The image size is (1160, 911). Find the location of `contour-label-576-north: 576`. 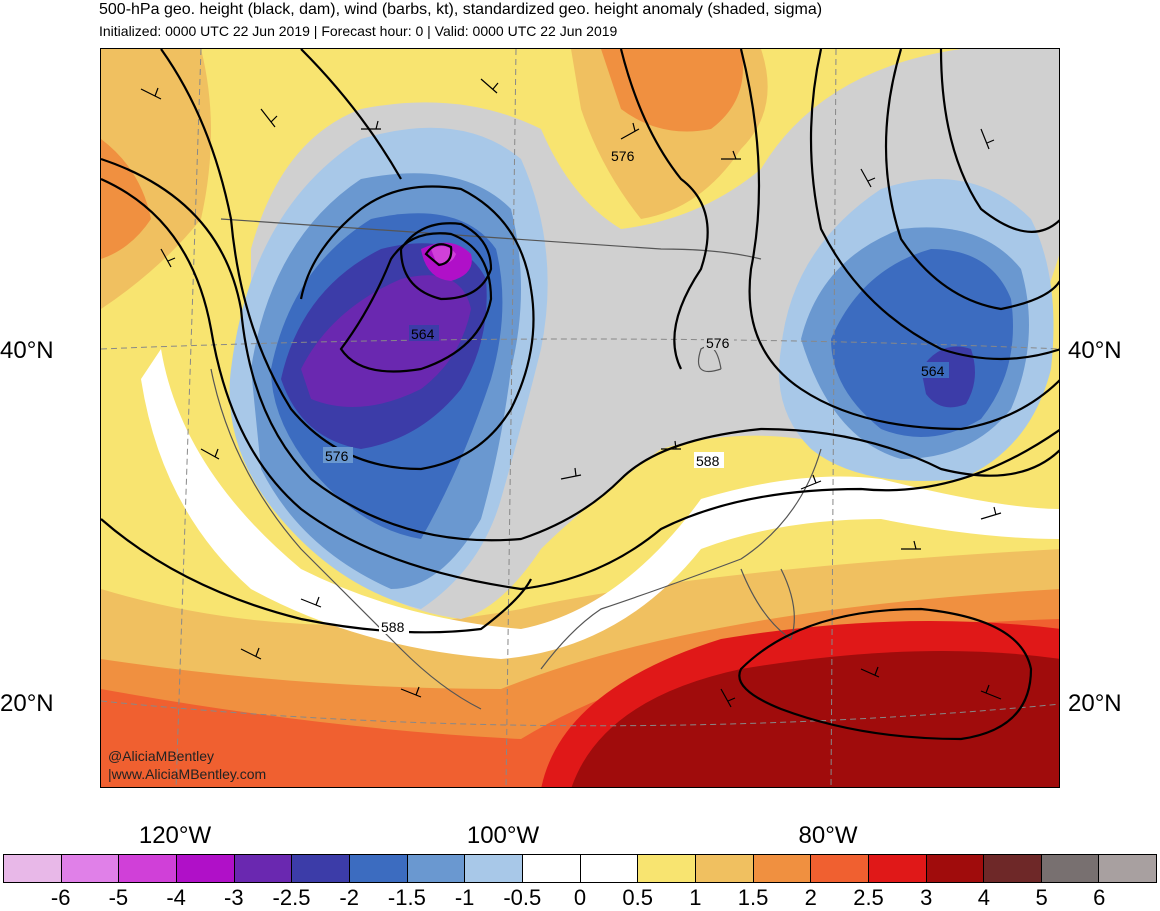

contour-label-576-north: 576 is located at coordinates (623, 156).